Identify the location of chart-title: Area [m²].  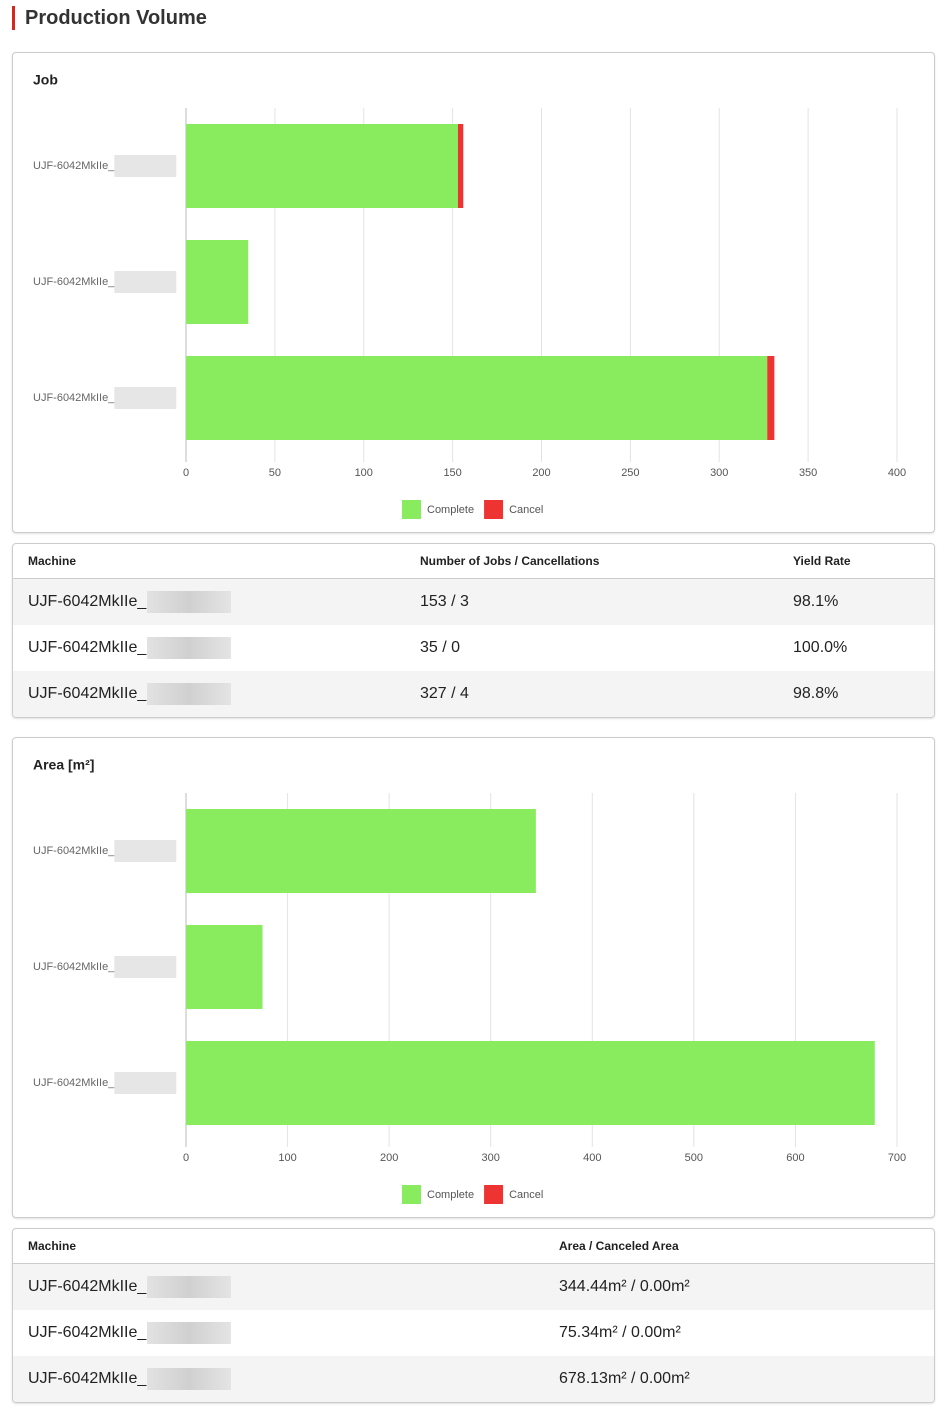
(63, 765).